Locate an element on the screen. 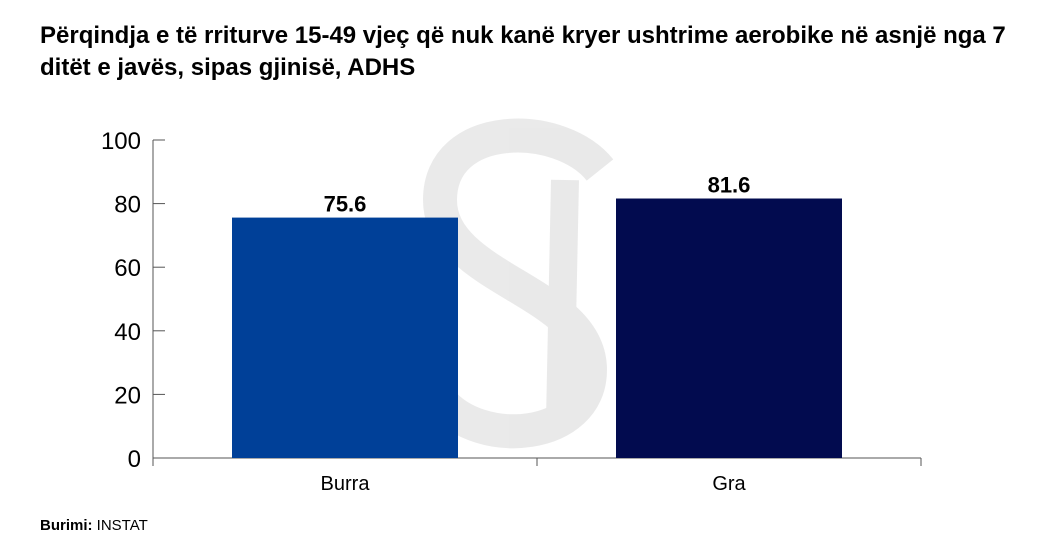  x-tick-label: Gra is located at coordinates (729, 484).